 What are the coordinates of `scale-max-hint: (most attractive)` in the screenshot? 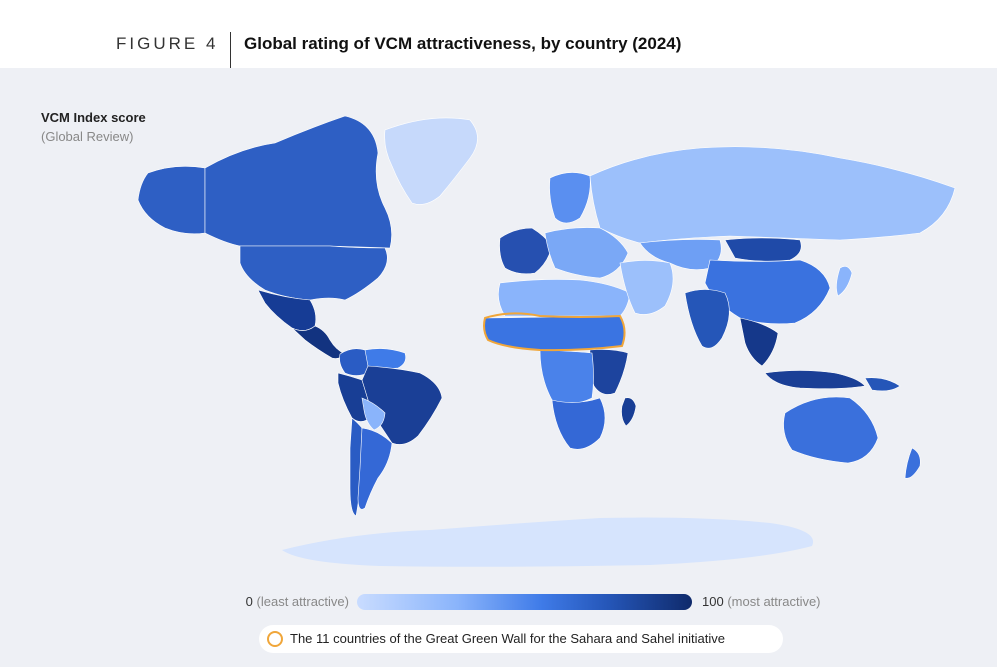 It's located at (774, 601).